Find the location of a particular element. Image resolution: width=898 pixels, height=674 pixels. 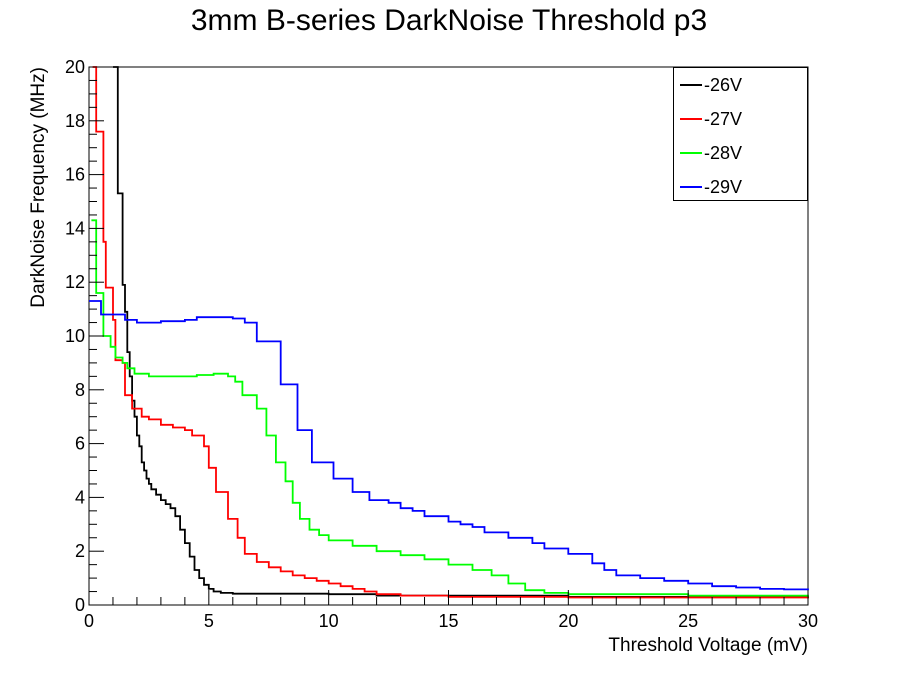

y-tick-label: 16 is located at coordinates (75, 175).